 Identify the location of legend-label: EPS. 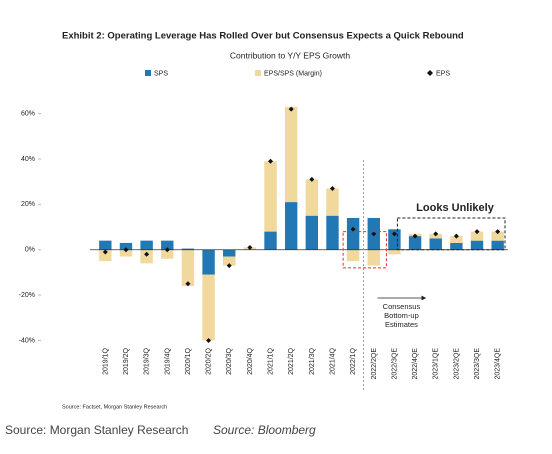
(443, 73).